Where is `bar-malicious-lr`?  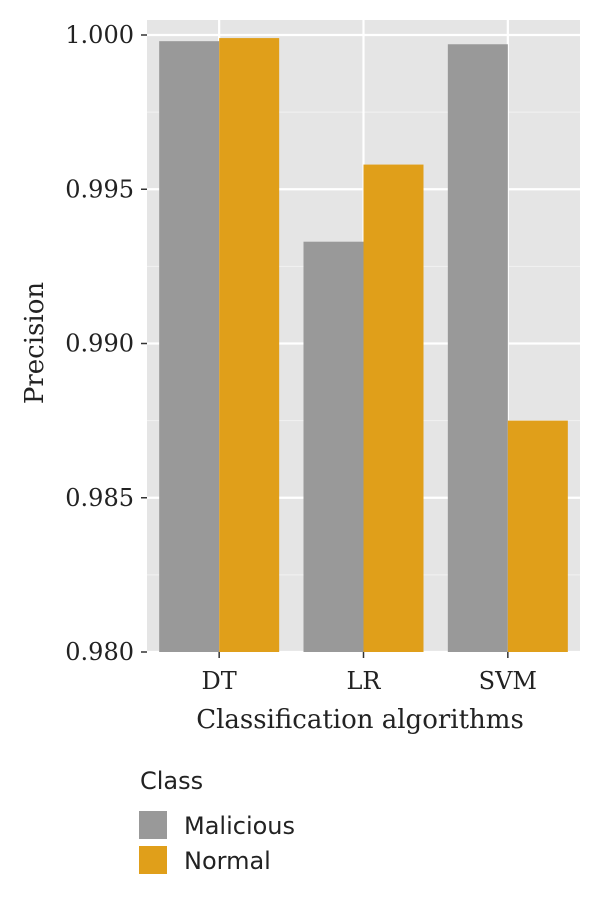 bar-malicious-lr is located at coordinates (333, 446).